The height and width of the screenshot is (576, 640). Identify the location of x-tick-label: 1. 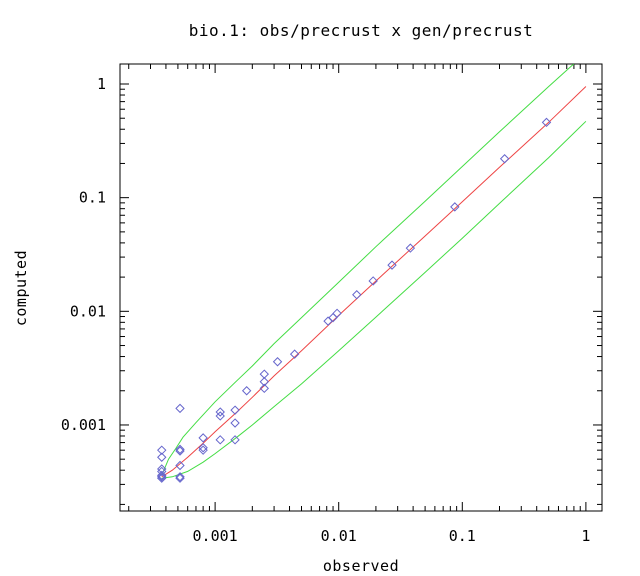
(585, 536).